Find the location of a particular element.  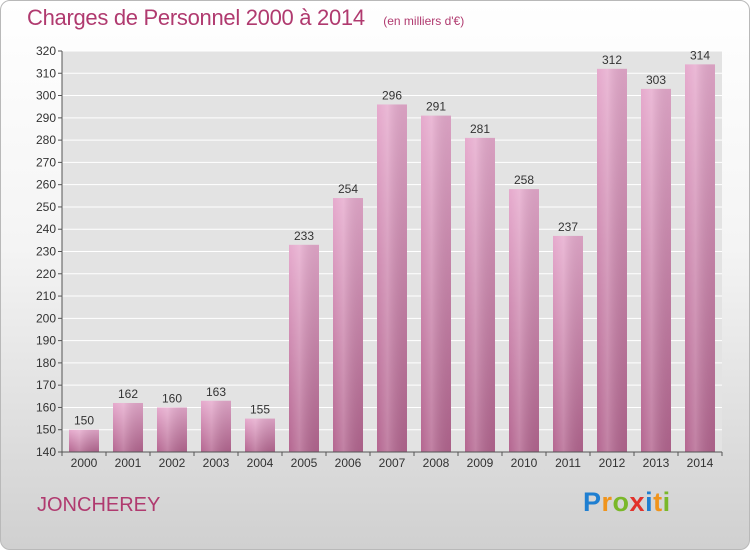

data-label-2006: 254 is located at coordinates (348, 189).